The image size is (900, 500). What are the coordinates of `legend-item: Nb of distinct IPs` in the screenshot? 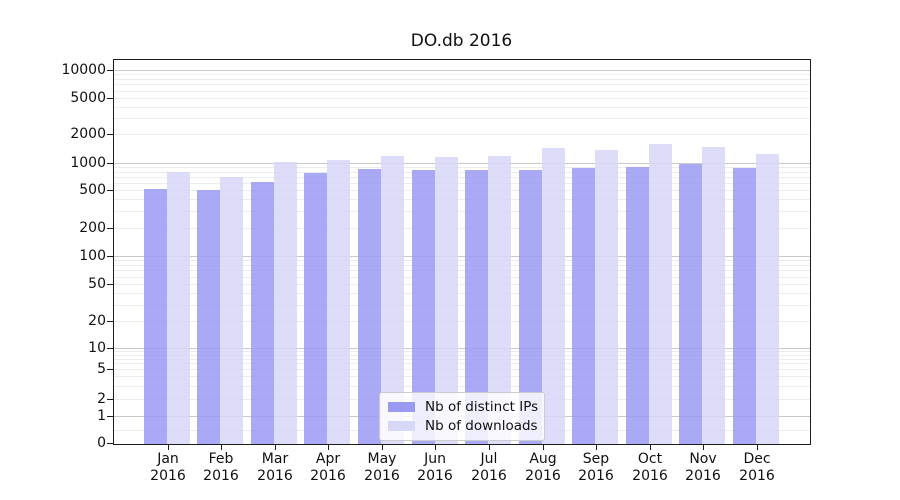 It's located at (463, 406).